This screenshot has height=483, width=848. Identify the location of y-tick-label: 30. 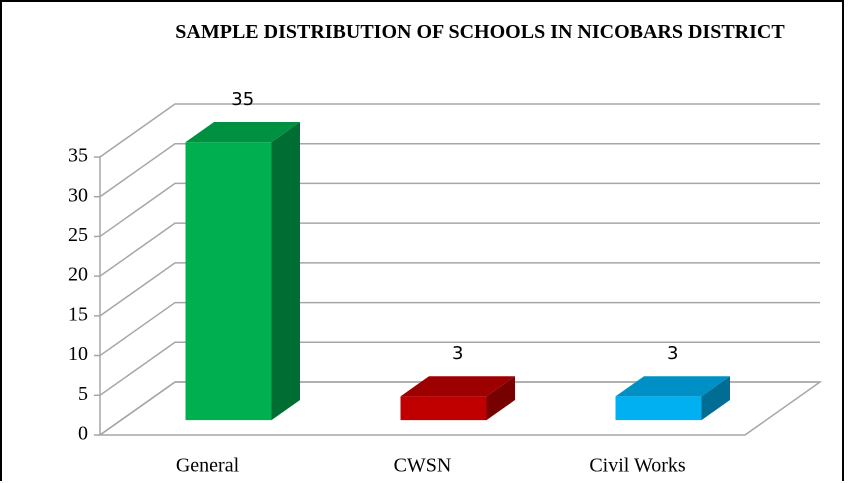
(78, 195).